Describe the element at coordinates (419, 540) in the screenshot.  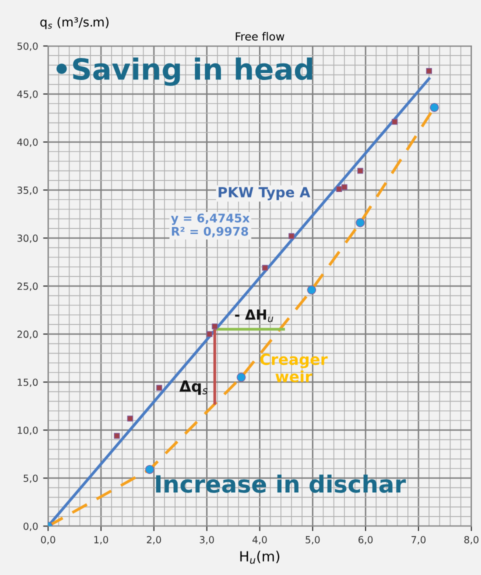
I see `x-tick-label: 7,0` at that location.